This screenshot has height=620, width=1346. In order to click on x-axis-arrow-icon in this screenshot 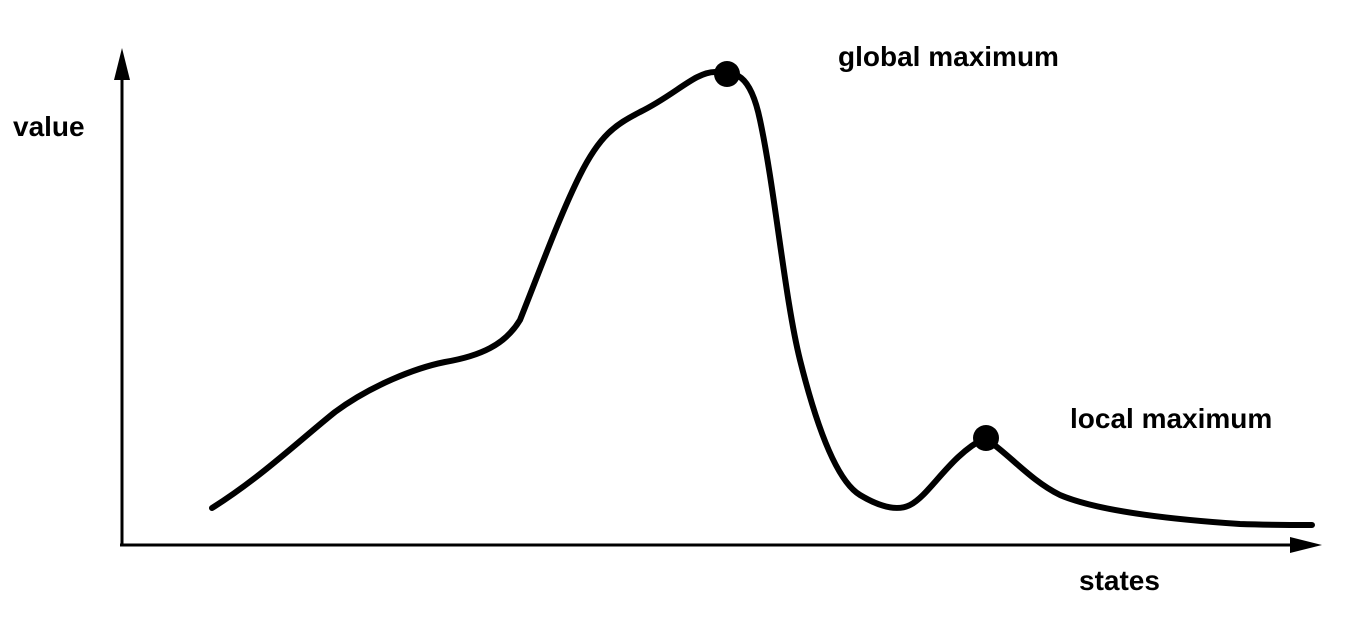, I will do `click(1306, 545)`.